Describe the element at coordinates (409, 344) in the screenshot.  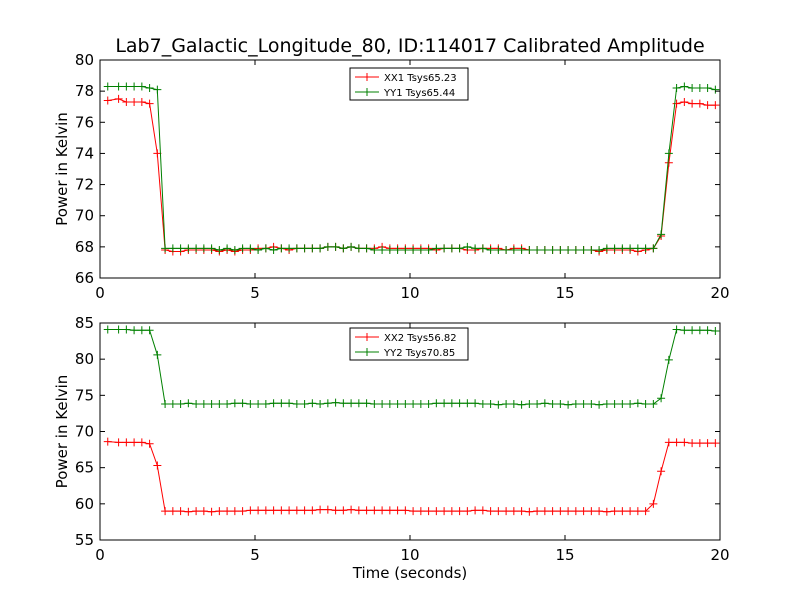
I see `legend-box` at that location.